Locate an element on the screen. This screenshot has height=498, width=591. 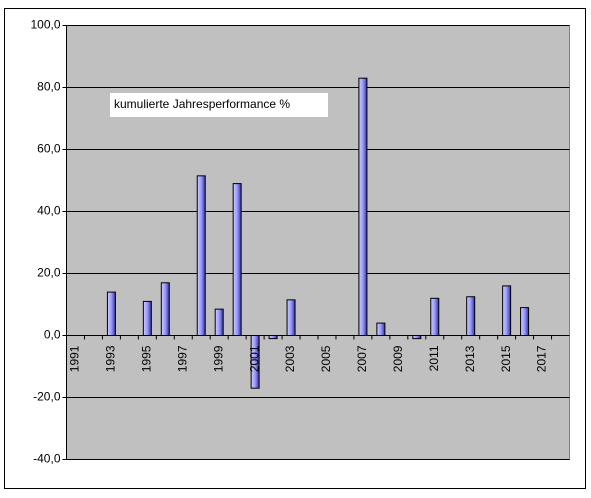
y-tick-label: 80,0 is located at coordinates (49, 87).